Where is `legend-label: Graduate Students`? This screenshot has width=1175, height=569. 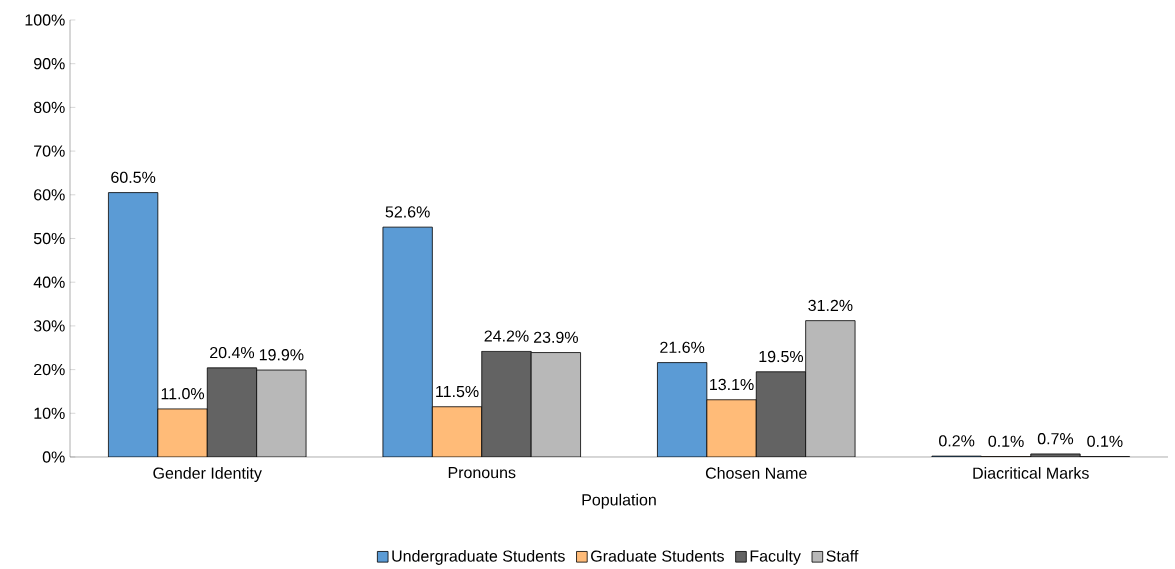 legend-label: Graduate Students is located at coordinates (657, 556).